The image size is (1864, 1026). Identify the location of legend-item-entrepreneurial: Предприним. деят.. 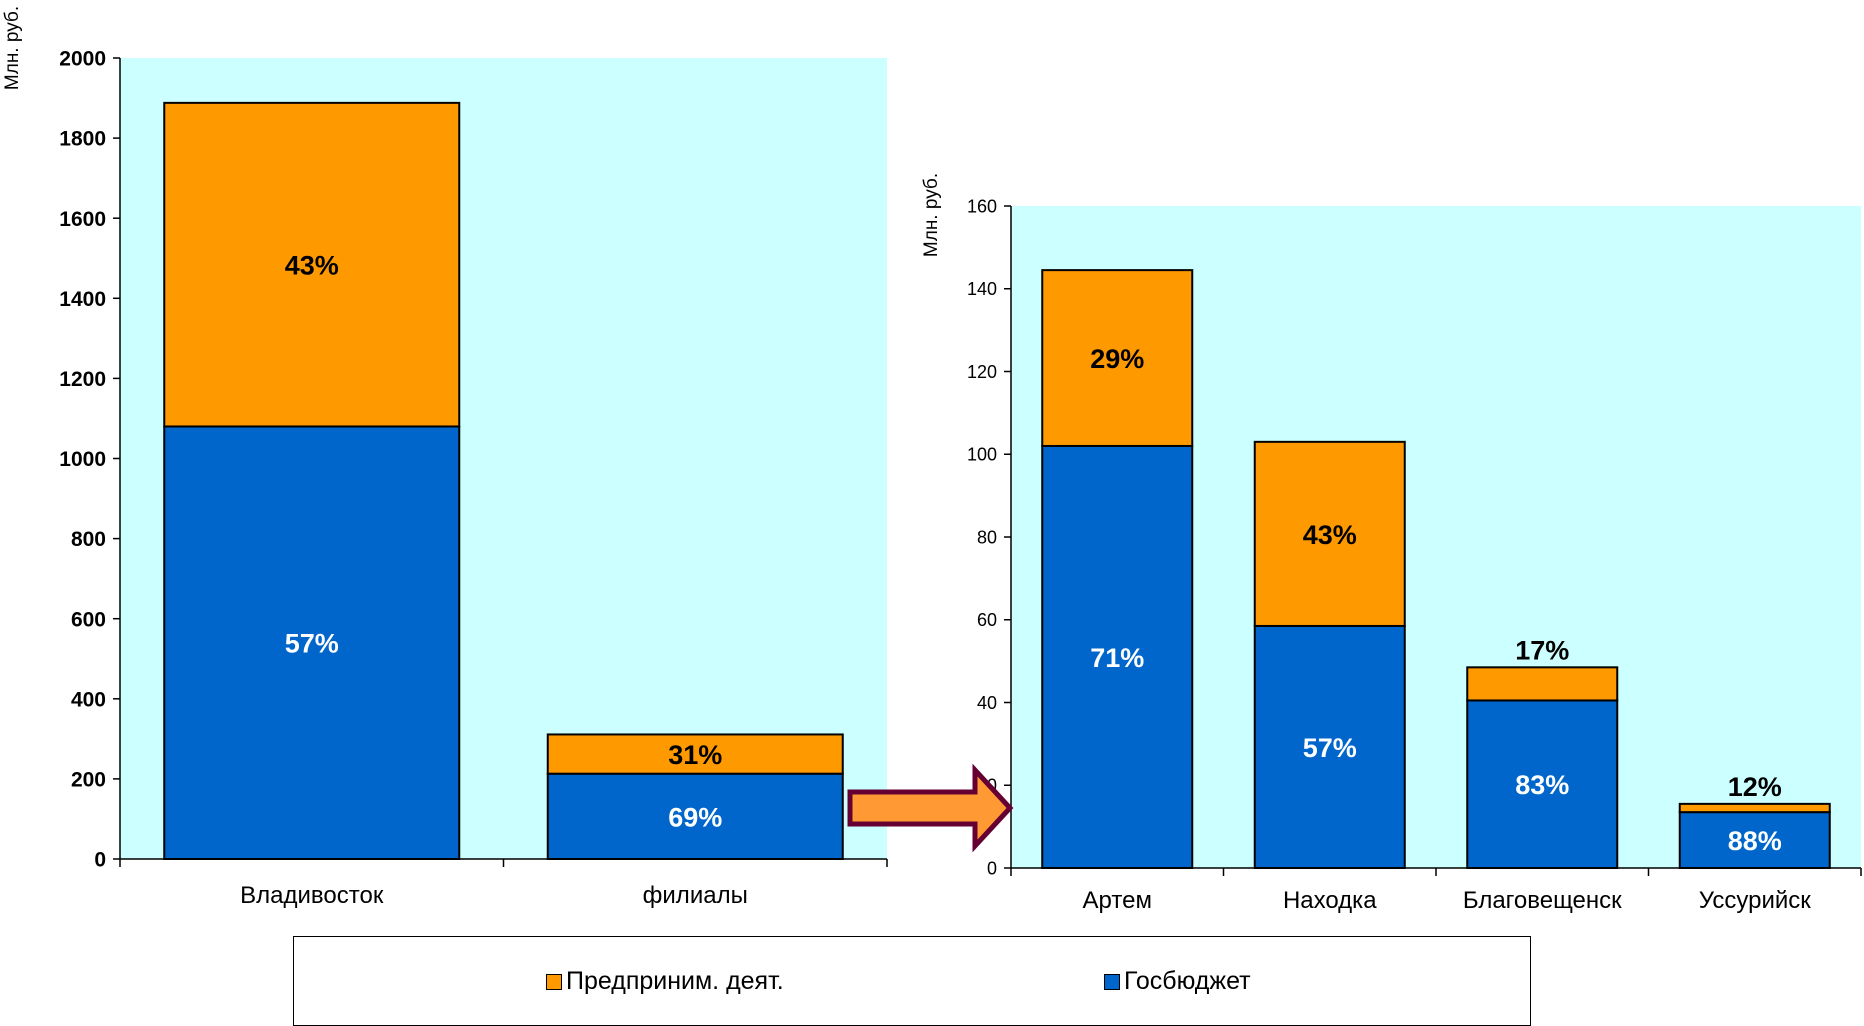
(665, 981).